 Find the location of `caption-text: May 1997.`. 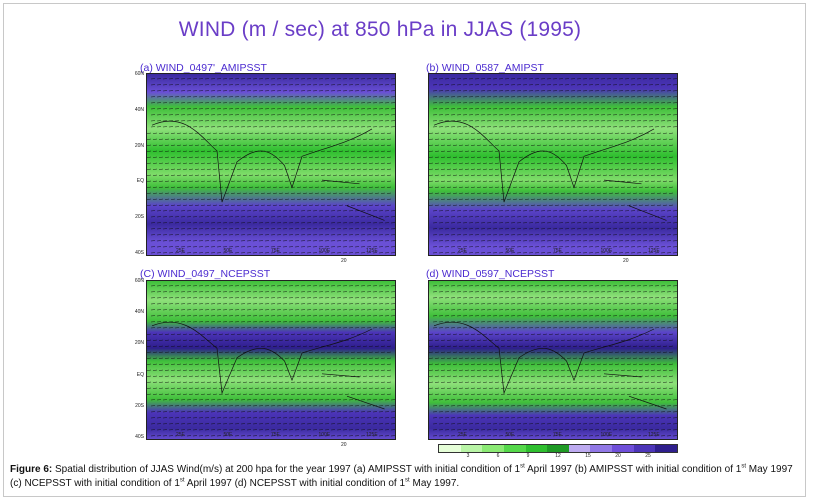

caption-text: May 1997. is located at coordinates (434, 483).